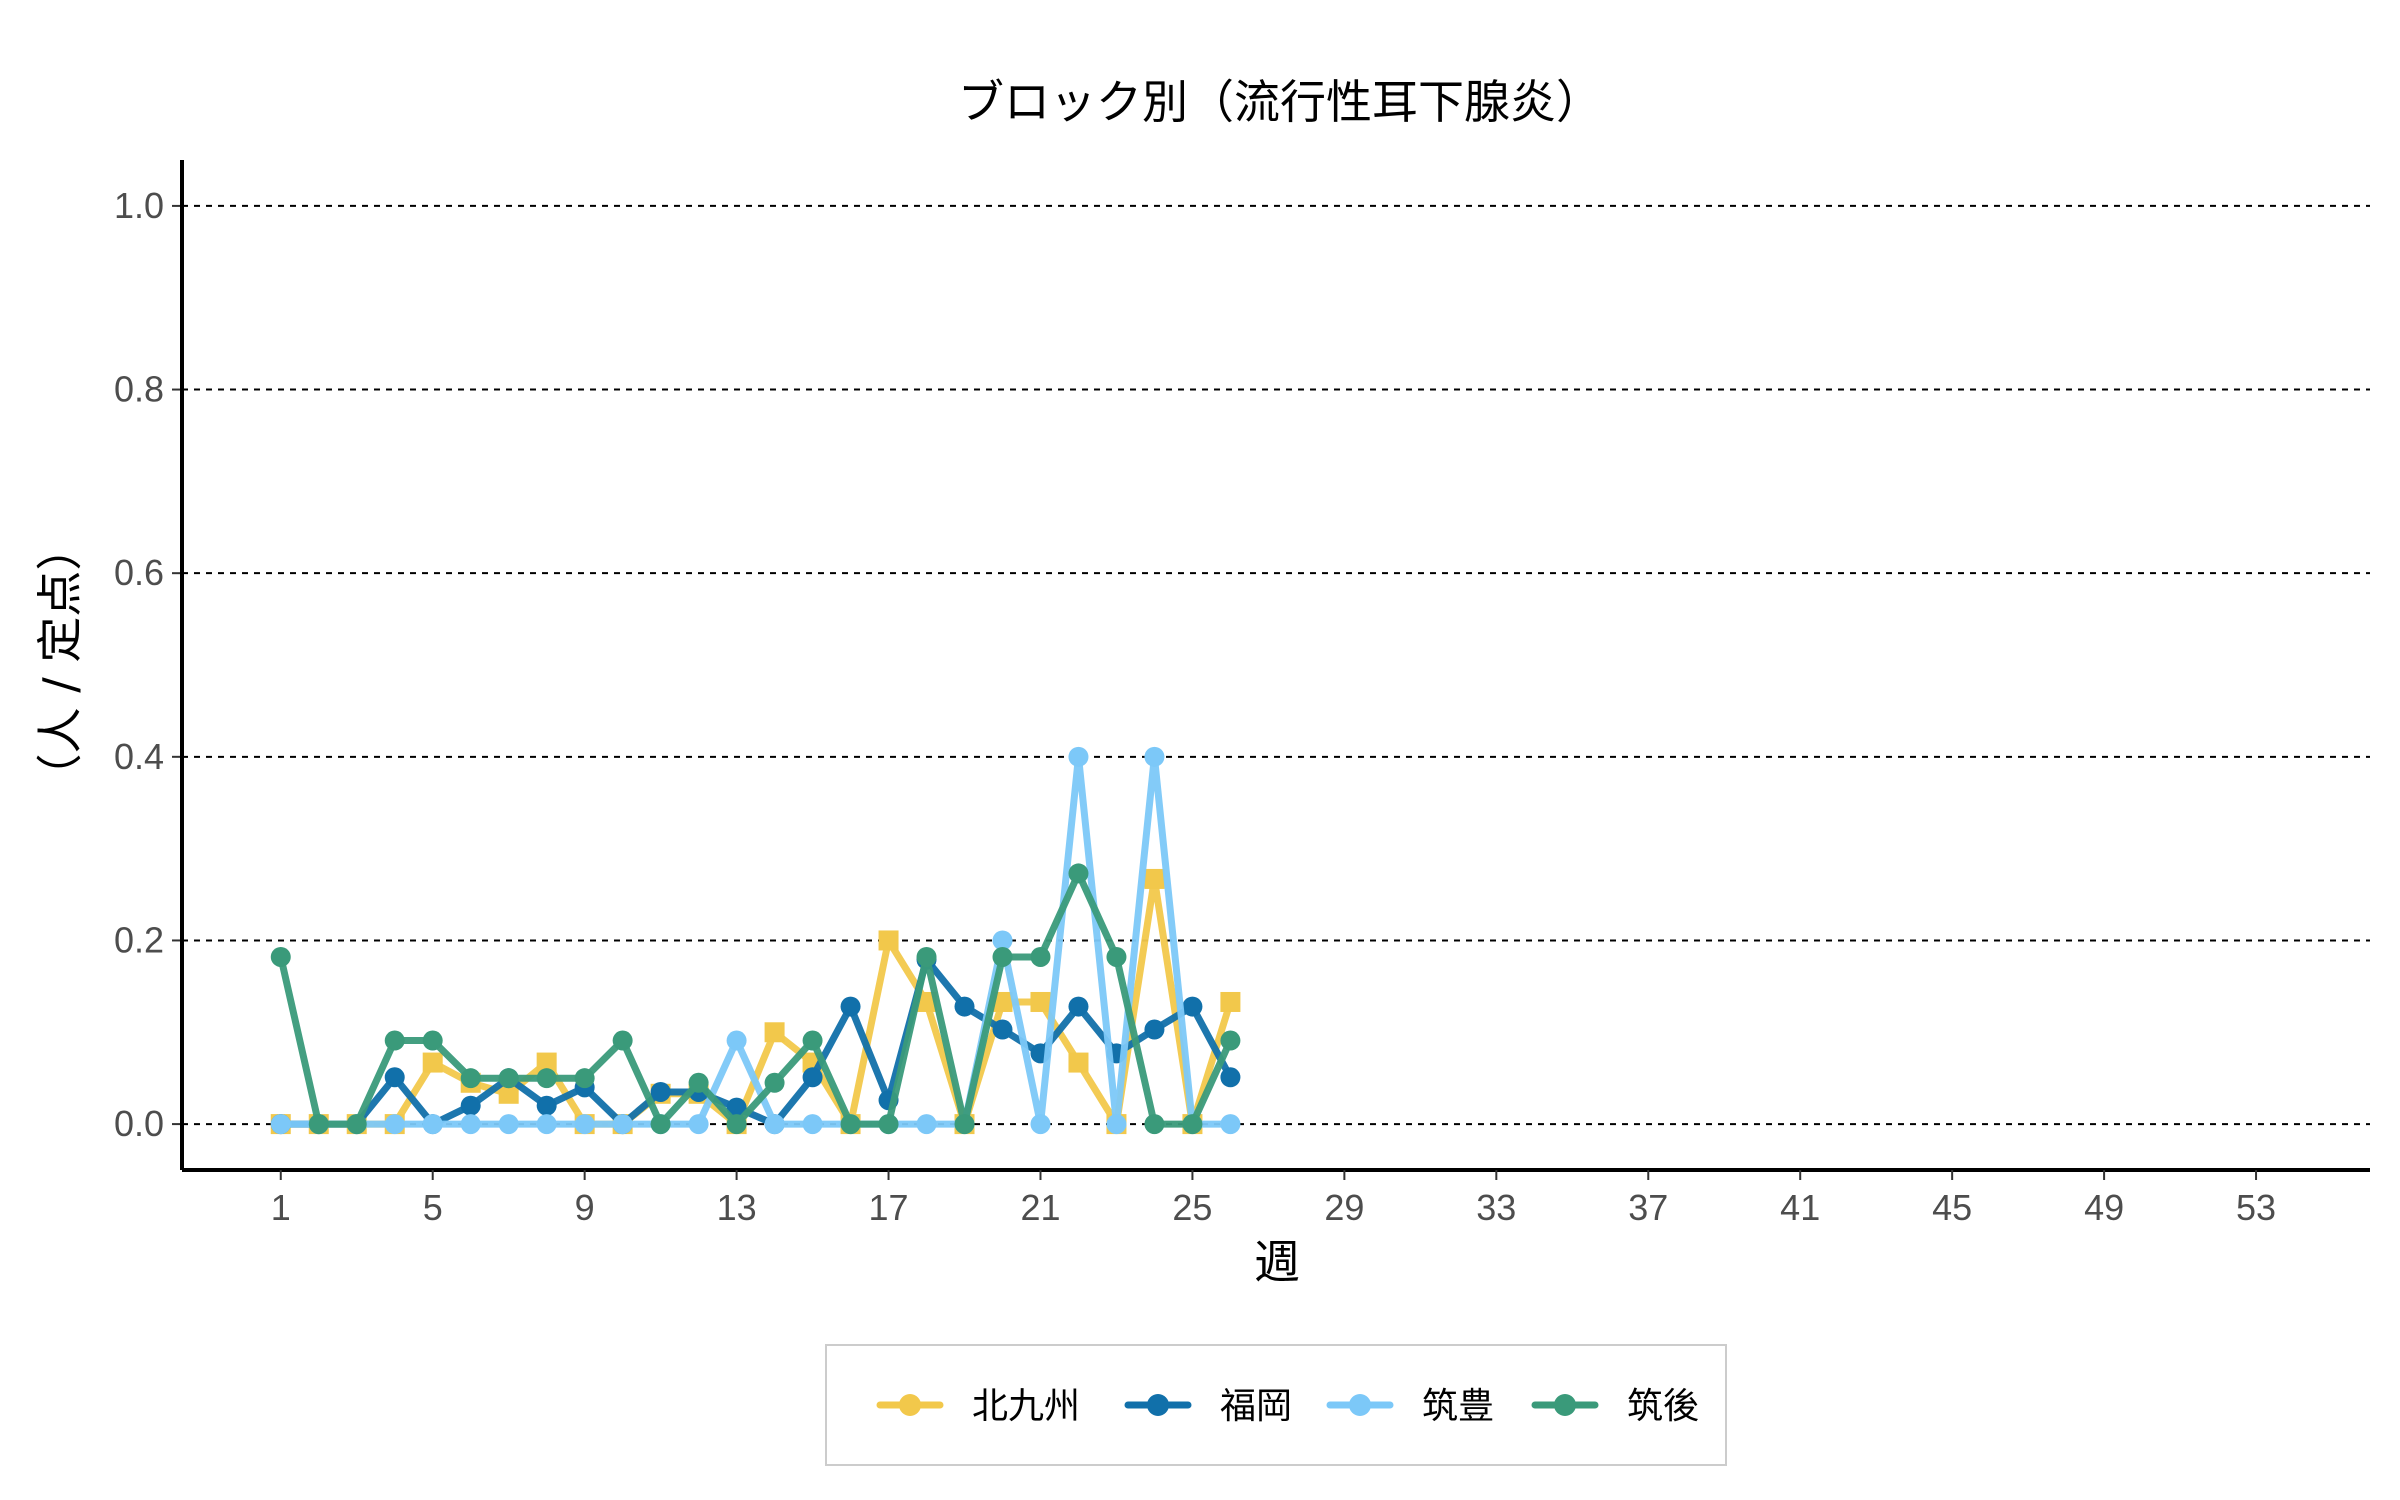  I want to click on x-axis: 1 5 9 13 17 21 25 29 33 37 41 45 49 53, so click(1276, 1198).